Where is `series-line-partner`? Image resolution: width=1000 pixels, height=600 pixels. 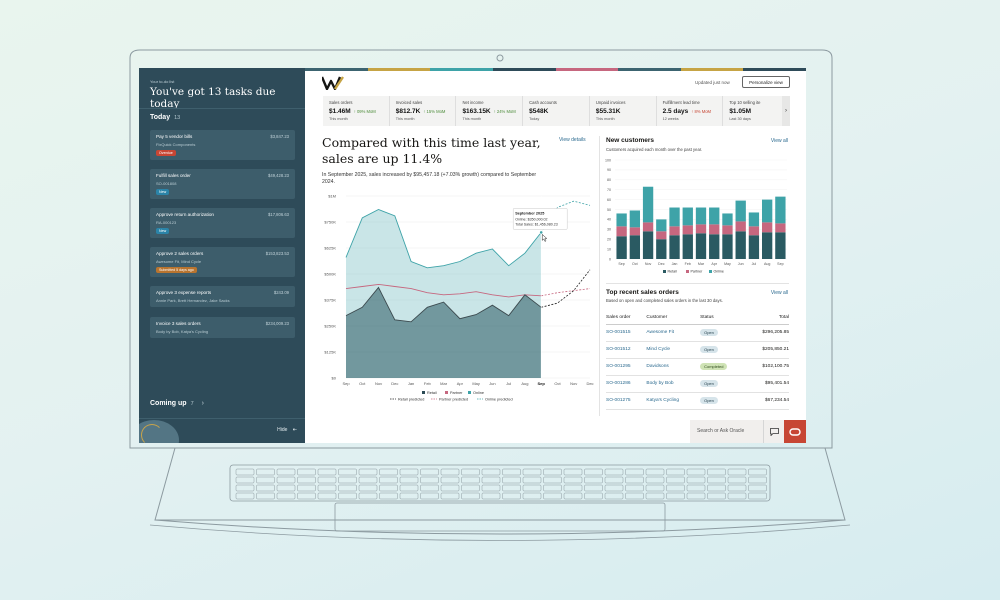 series-line-partner is located at coordinates (443, 290).